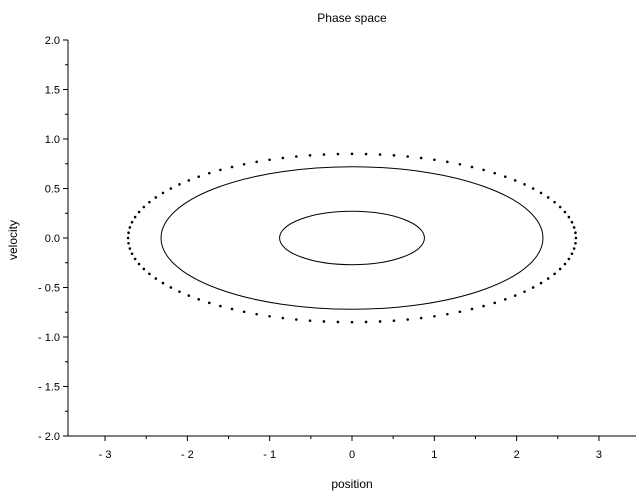 Image resolution: width=639 pixels, height=497 pixels. I want to click on y-tick-label: 1.0, so click(52, 140).